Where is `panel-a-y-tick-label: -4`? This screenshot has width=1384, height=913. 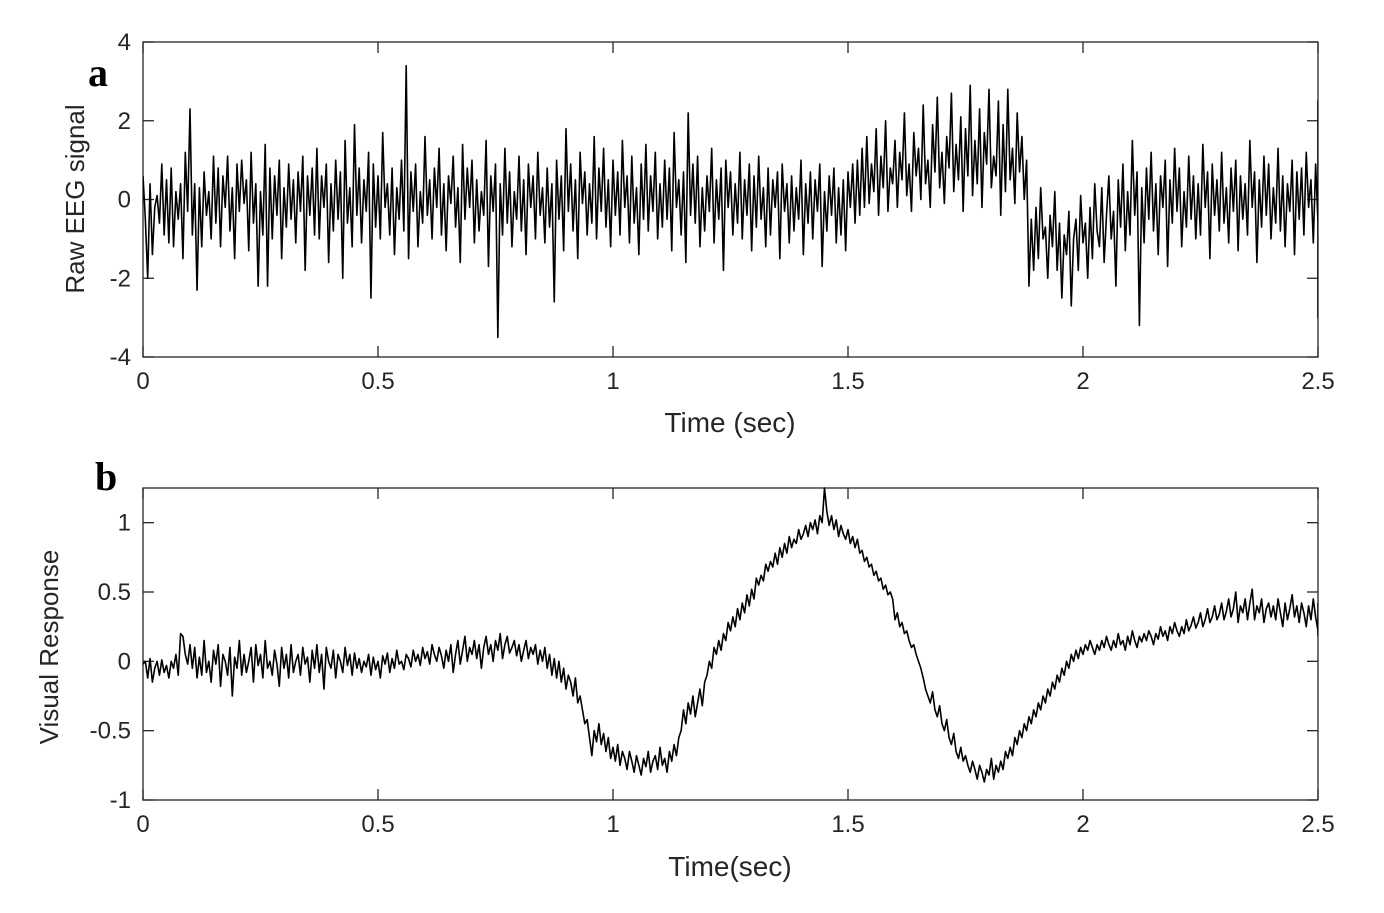
panel-a-y-tick-label: -4 is located at coordinates (120, 357).